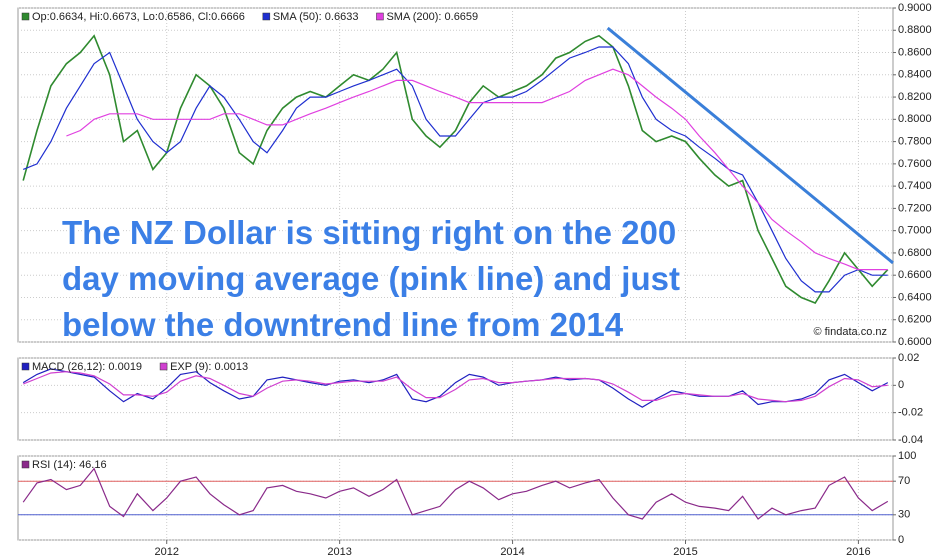 The image size is (940, 560). What do you see at coordinates (915, 275) in the screenshot?
I see `y-tick-label: 0.6600` at bounding box center [915, 275].